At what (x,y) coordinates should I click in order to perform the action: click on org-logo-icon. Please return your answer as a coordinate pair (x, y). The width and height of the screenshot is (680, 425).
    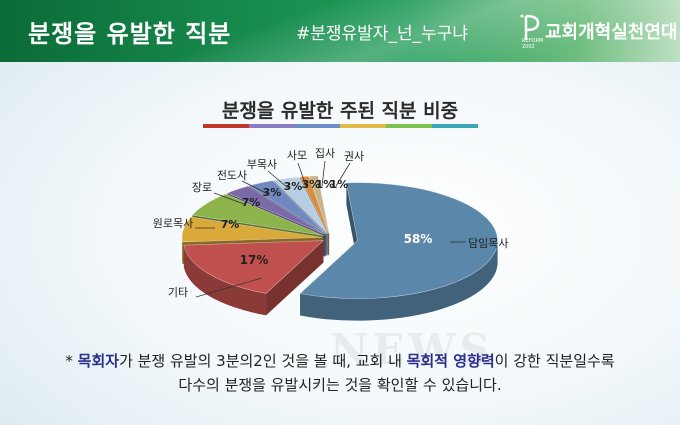
    Looking at the image, I should click on (530, 27).